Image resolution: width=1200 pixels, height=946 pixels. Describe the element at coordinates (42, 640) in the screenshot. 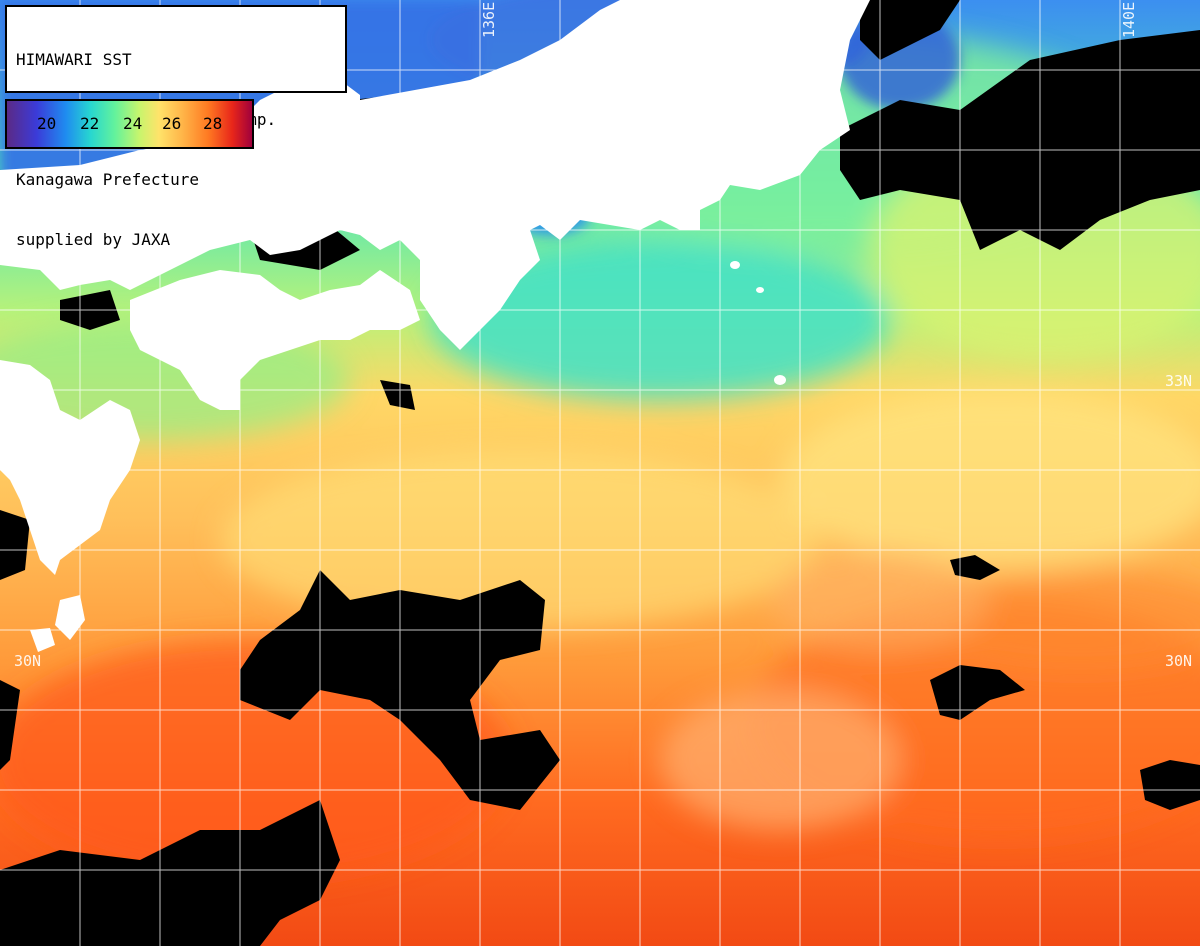

I see `yakushima-island` at that location.